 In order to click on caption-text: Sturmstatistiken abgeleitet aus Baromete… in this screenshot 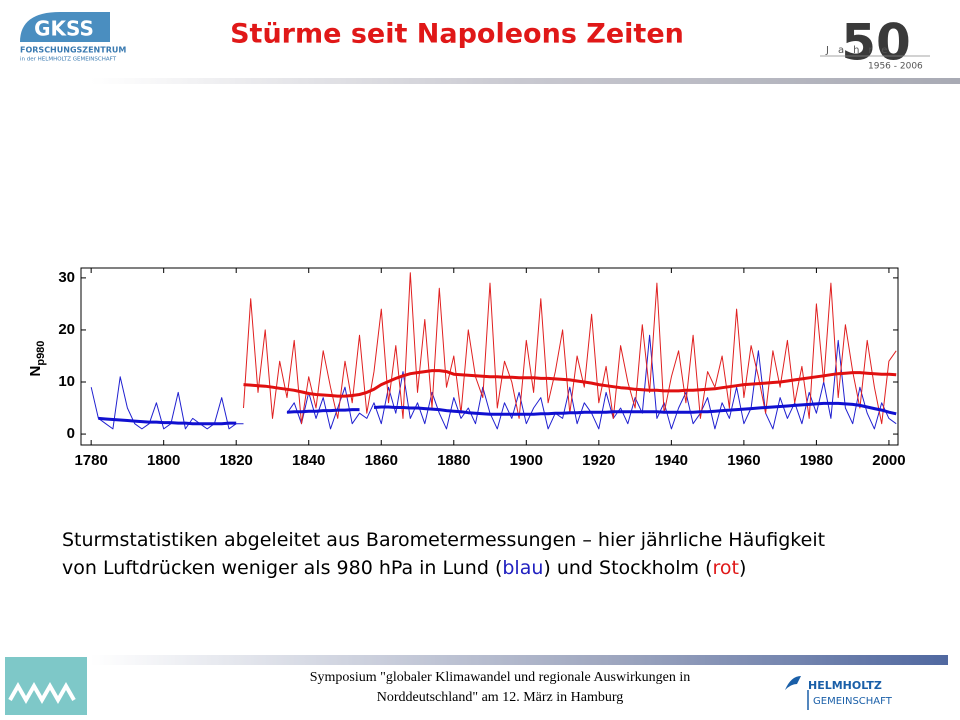, I will do `click(444, 554)`.